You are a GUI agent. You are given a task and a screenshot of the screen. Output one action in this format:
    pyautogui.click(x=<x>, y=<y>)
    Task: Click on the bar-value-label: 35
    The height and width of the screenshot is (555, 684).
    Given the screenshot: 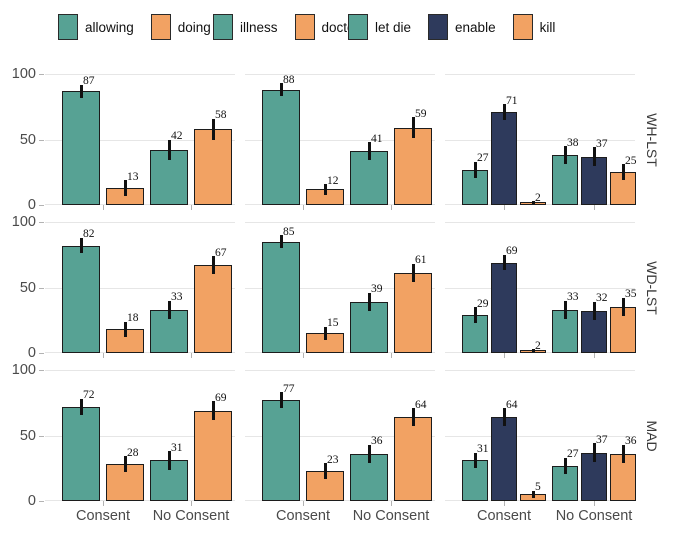 What is the action you would take?
    pyautogui.click(x=631, y=294)
    